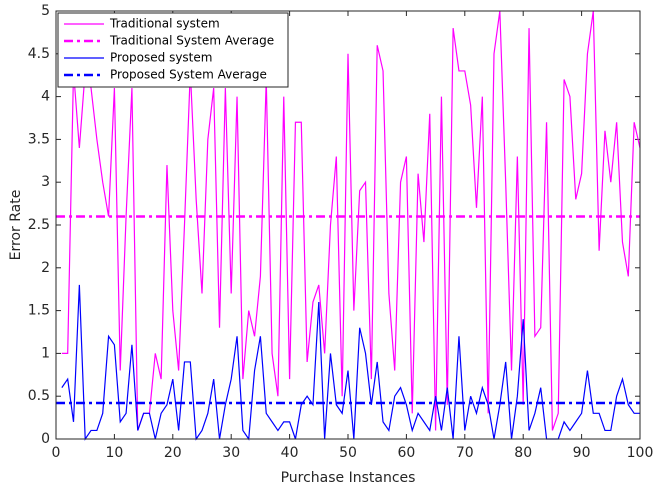  Describe the element at coordinates (161, 58) in the screenshot. I see `legend-label: Proposed system` at that location.